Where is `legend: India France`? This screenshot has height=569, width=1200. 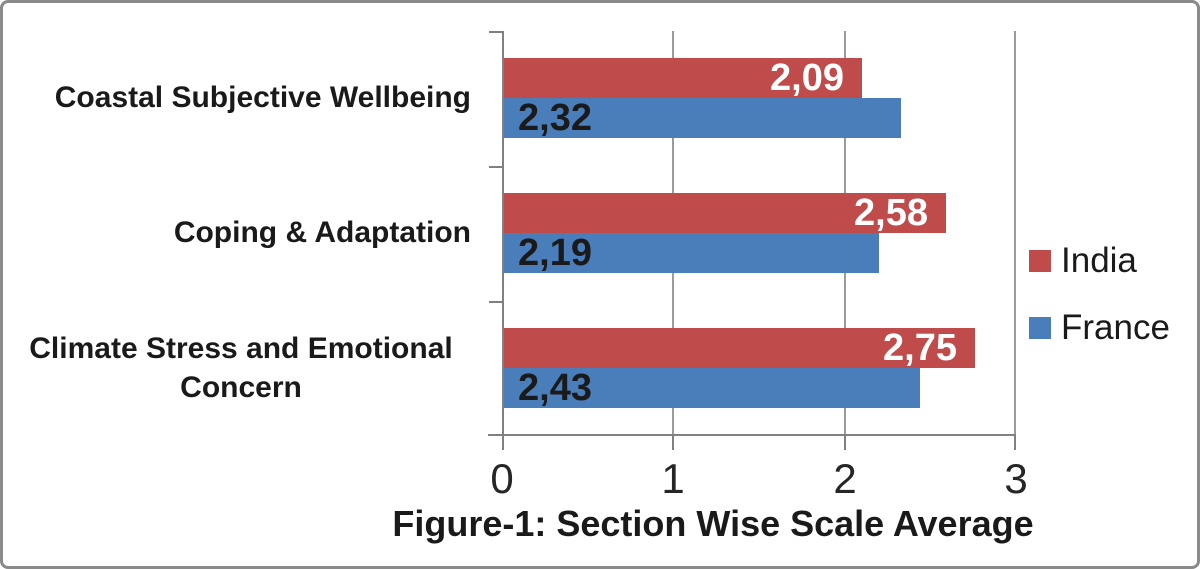
legend: India France is located at coordinates (1099, 310).